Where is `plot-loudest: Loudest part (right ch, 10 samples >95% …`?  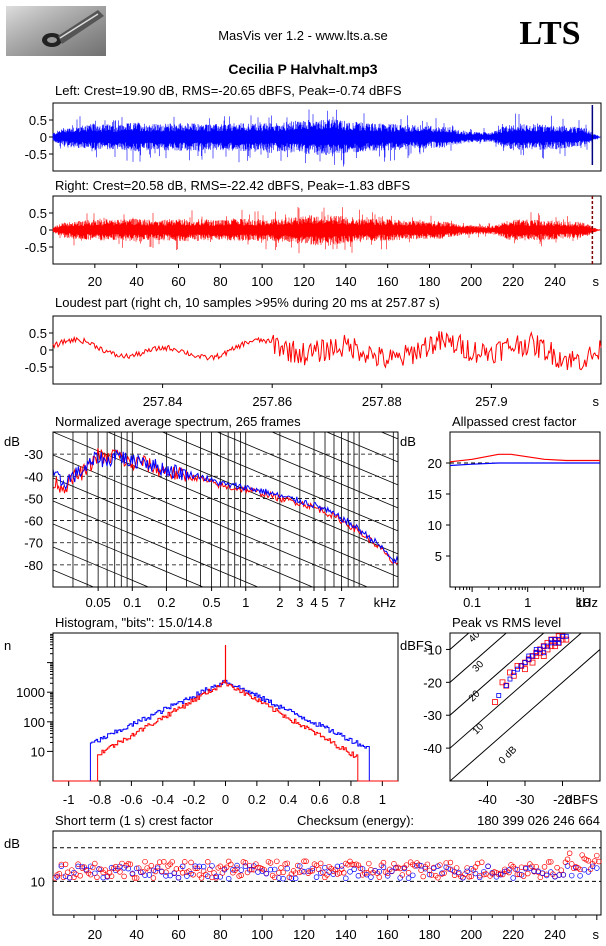
plot-loudest: Loudest part (right ch, 10 samples >95% … is located at coordinates (313, 352).